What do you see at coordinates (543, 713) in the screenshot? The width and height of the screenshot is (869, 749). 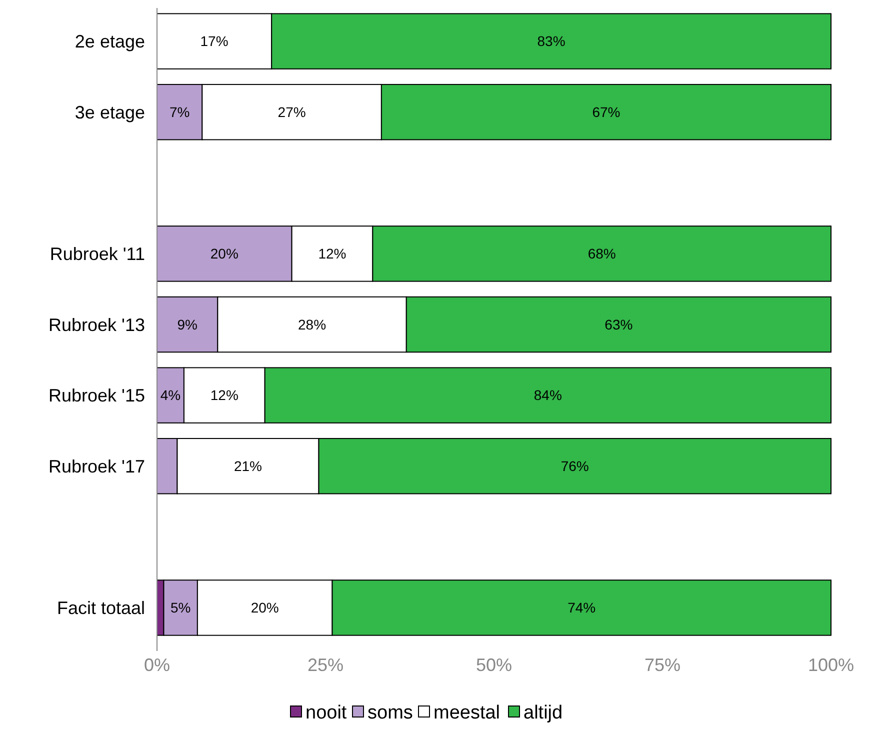 I see `legend-label: altijd` at bounding box center [543, 713].